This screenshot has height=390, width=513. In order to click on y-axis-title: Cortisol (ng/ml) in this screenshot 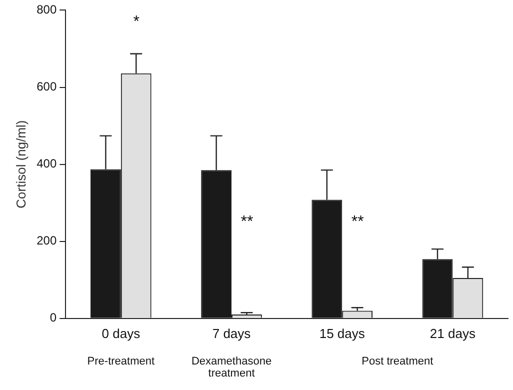, I will do `click(20, 164)`.